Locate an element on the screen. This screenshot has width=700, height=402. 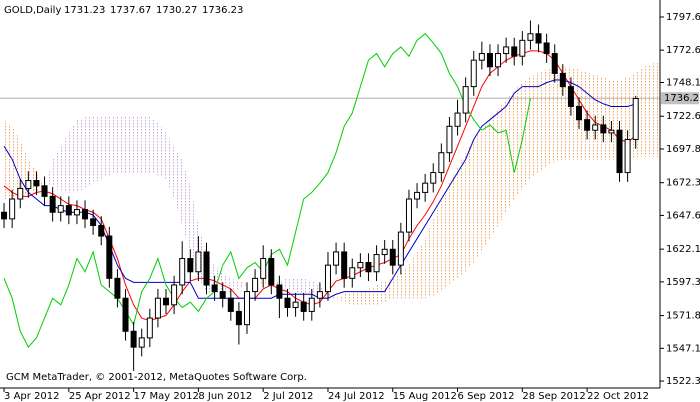
y-tick-label: 1722.60 is located at coordinates (683, 116).